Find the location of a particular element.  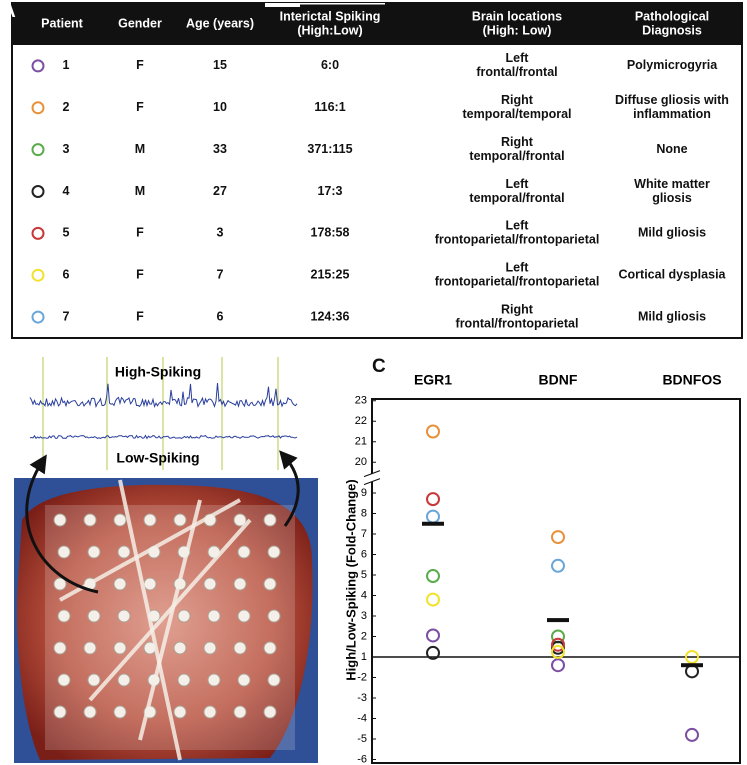

table-cell: 124:36 is located at coordinates (330, 316).